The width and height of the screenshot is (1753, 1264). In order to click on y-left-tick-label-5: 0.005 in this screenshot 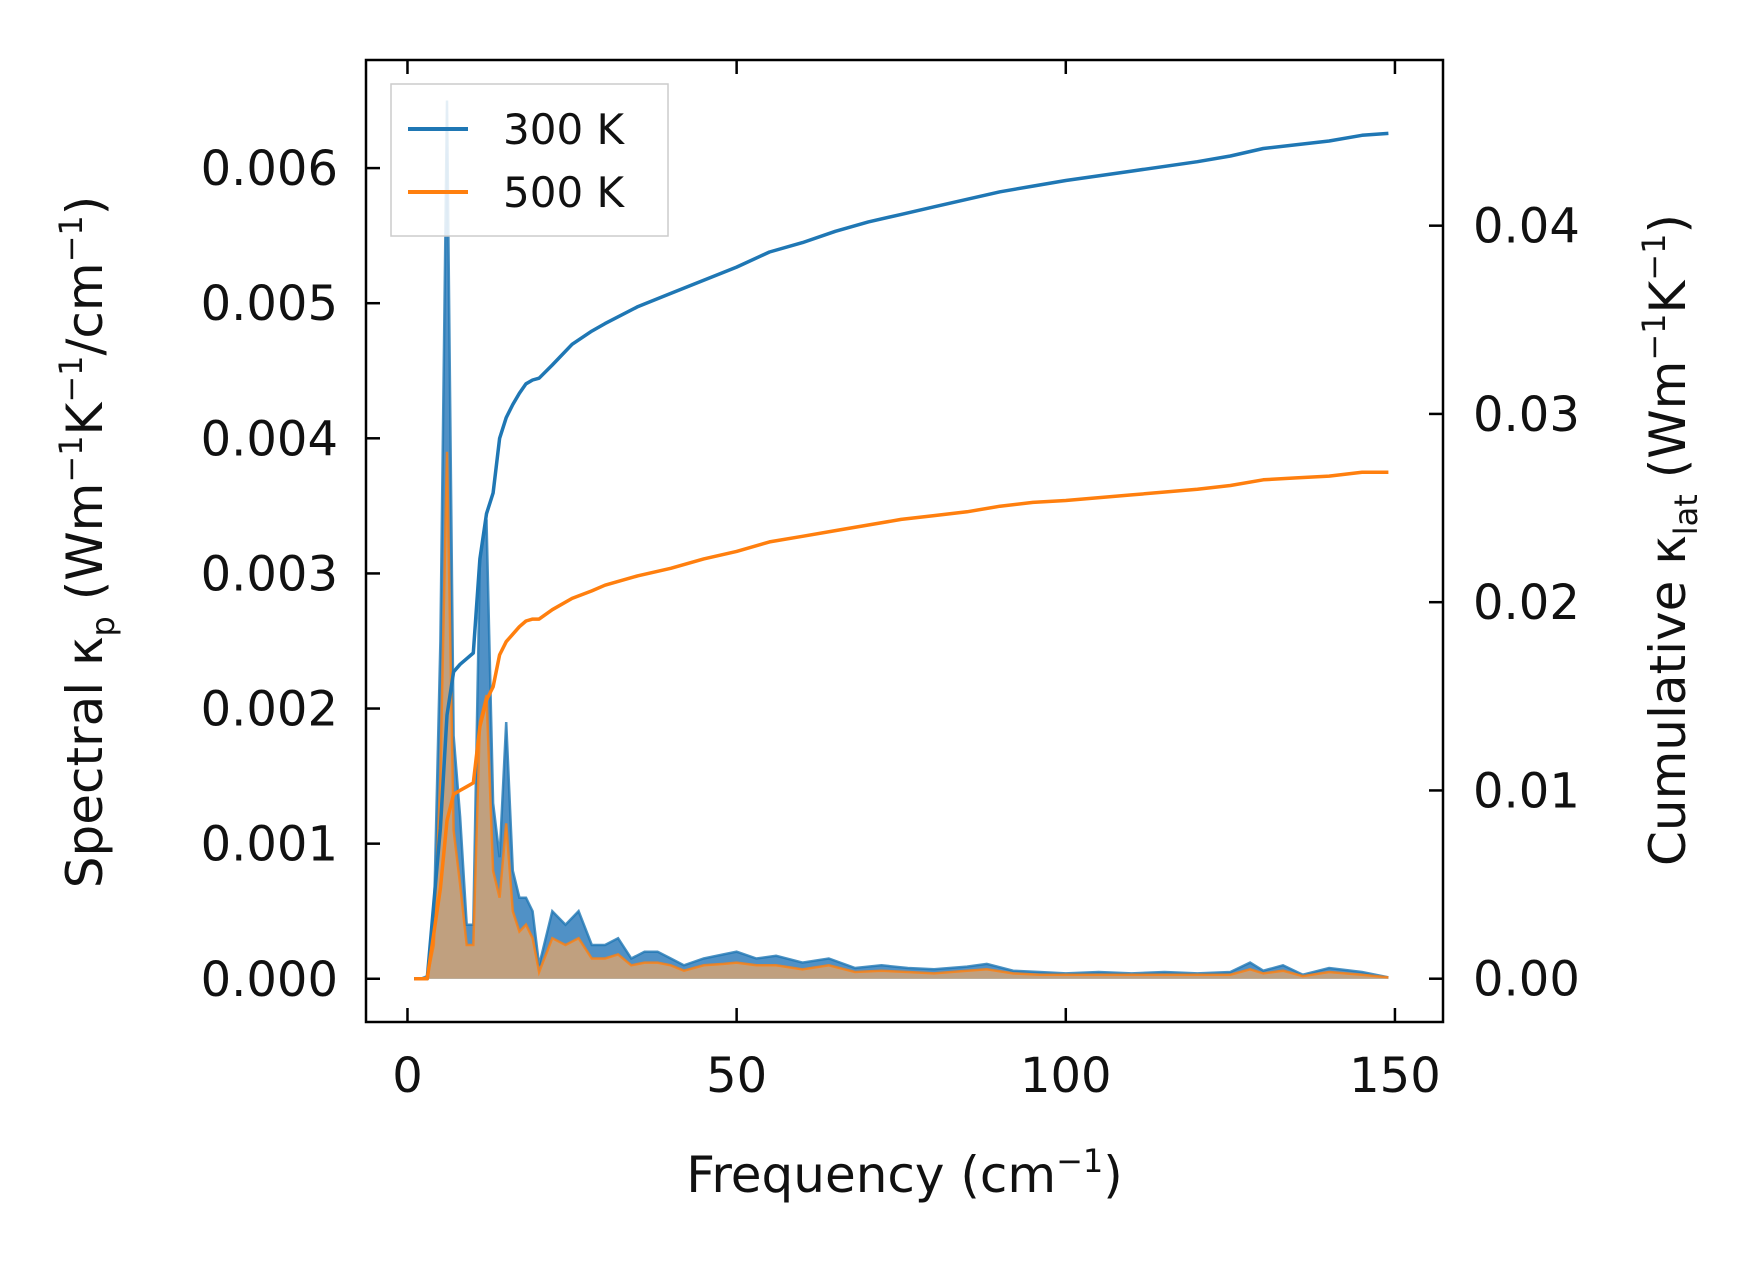, I will do `click(269, 304)`.